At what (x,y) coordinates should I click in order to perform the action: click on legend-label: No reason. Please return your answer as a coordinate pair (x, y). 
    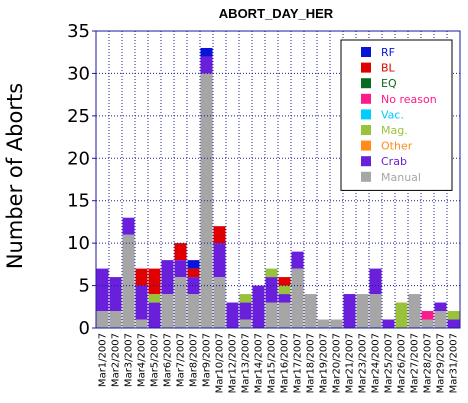
    Looking at the image, I should click on (409, 99).